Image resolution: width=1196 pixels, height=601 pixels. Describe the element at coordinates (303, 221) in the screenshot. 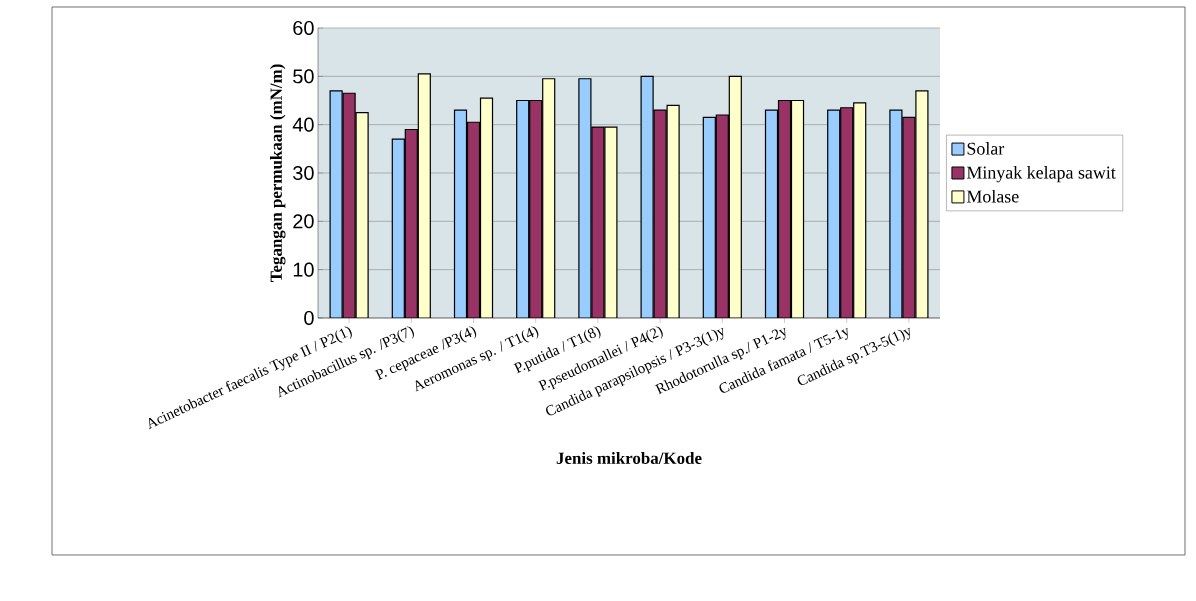

I see `y-tick-label: 20` at that location.